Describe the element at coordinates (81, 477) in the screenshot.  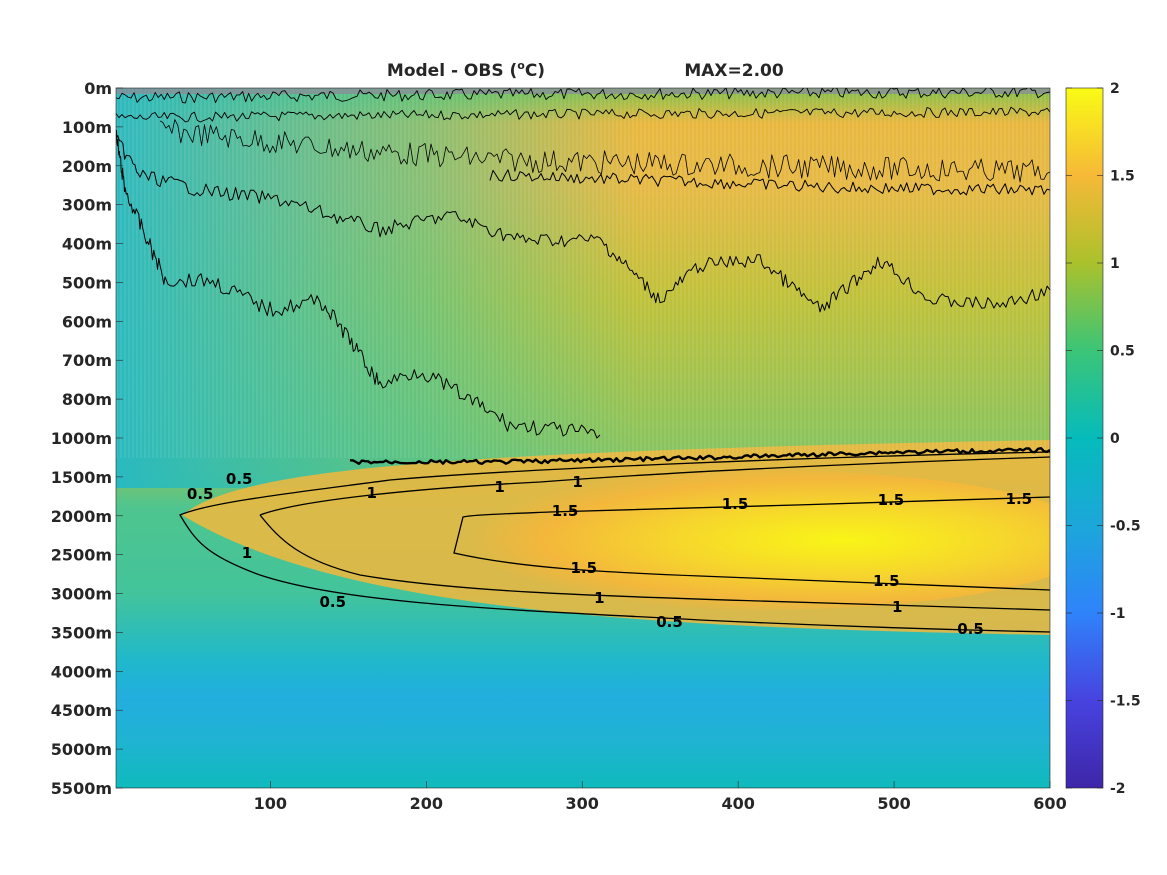
I see `y-tick-label: 1500m` at that location.